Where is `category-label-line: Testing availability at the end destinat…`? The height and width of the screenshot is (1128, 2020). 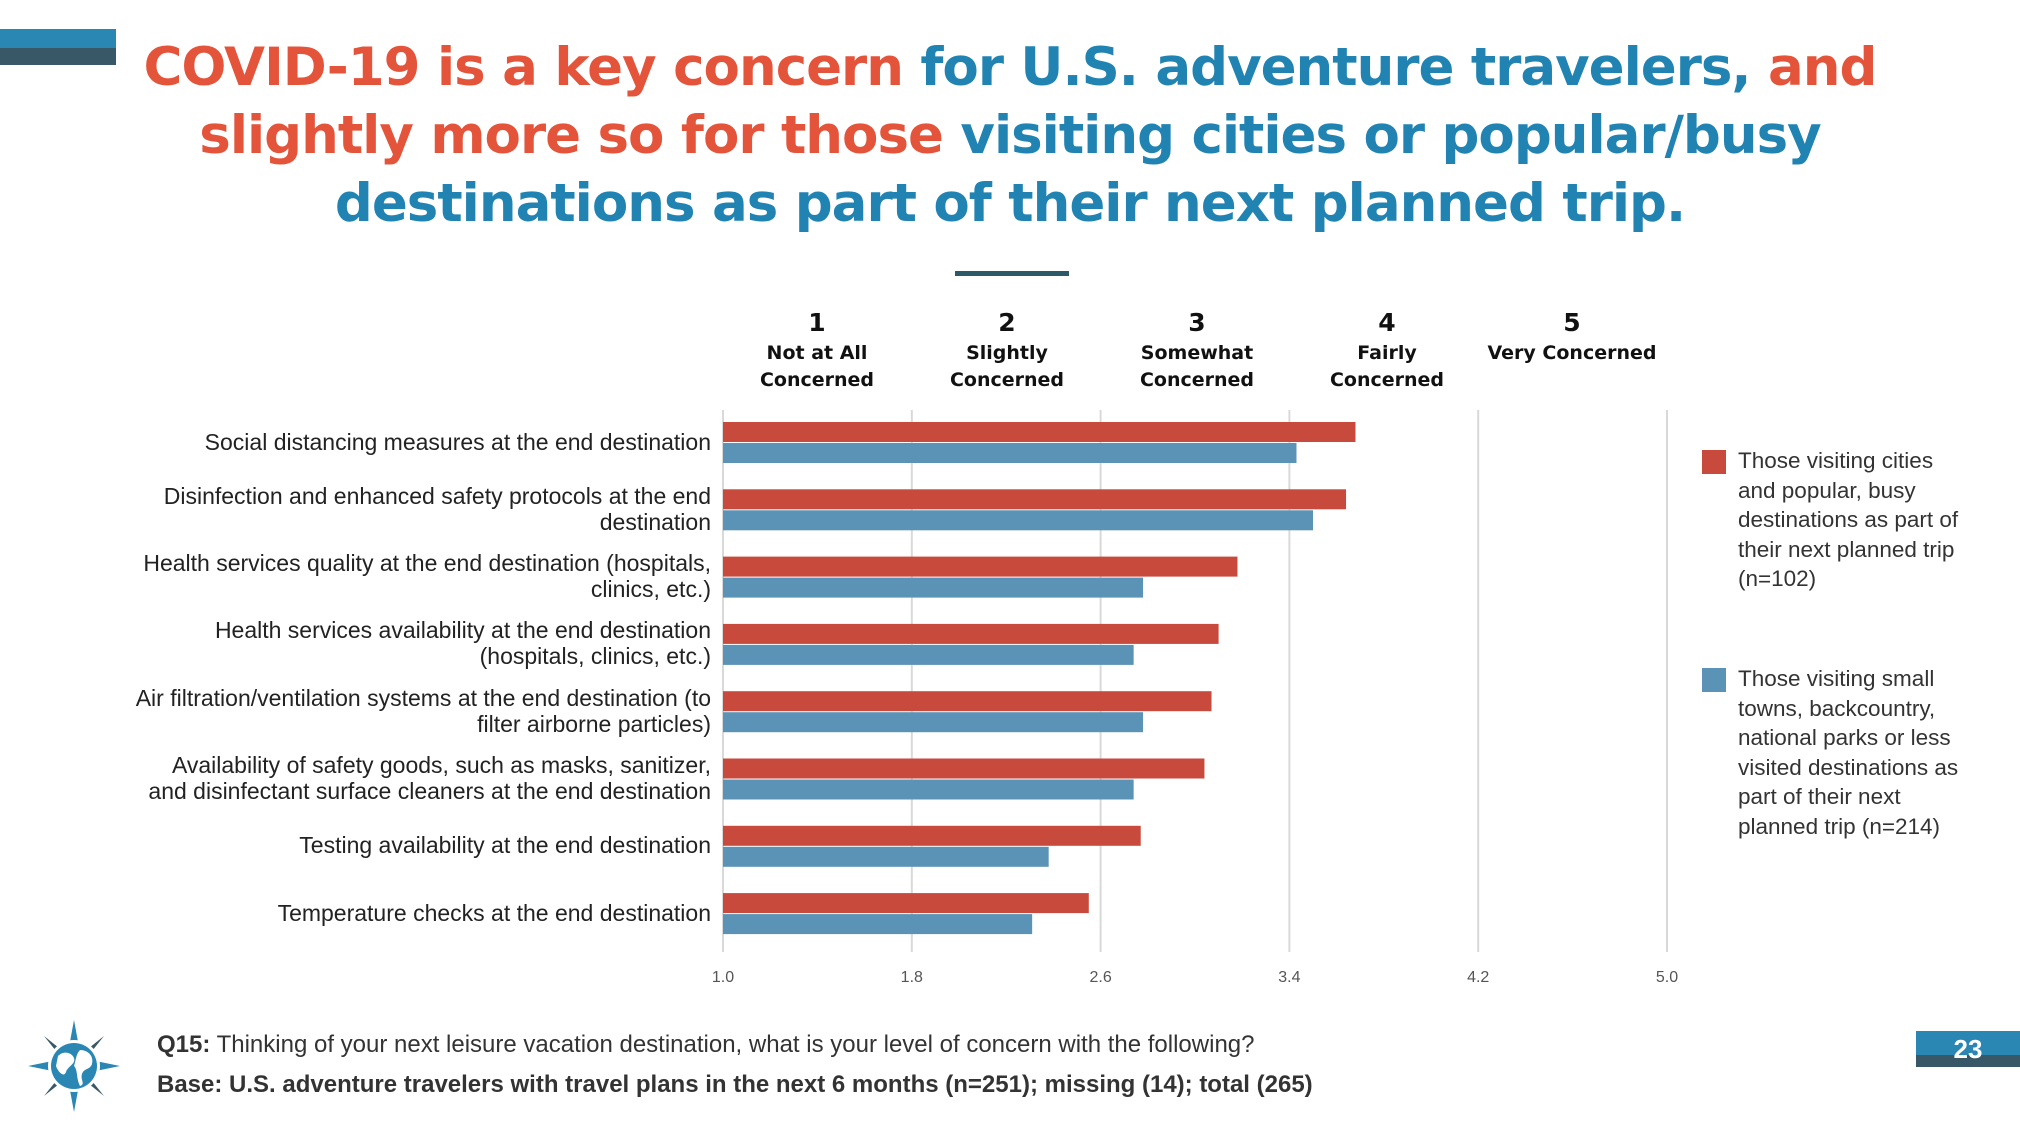
category-label-line: Testing availability at the end destinat… is located at coordinates (505, 845).